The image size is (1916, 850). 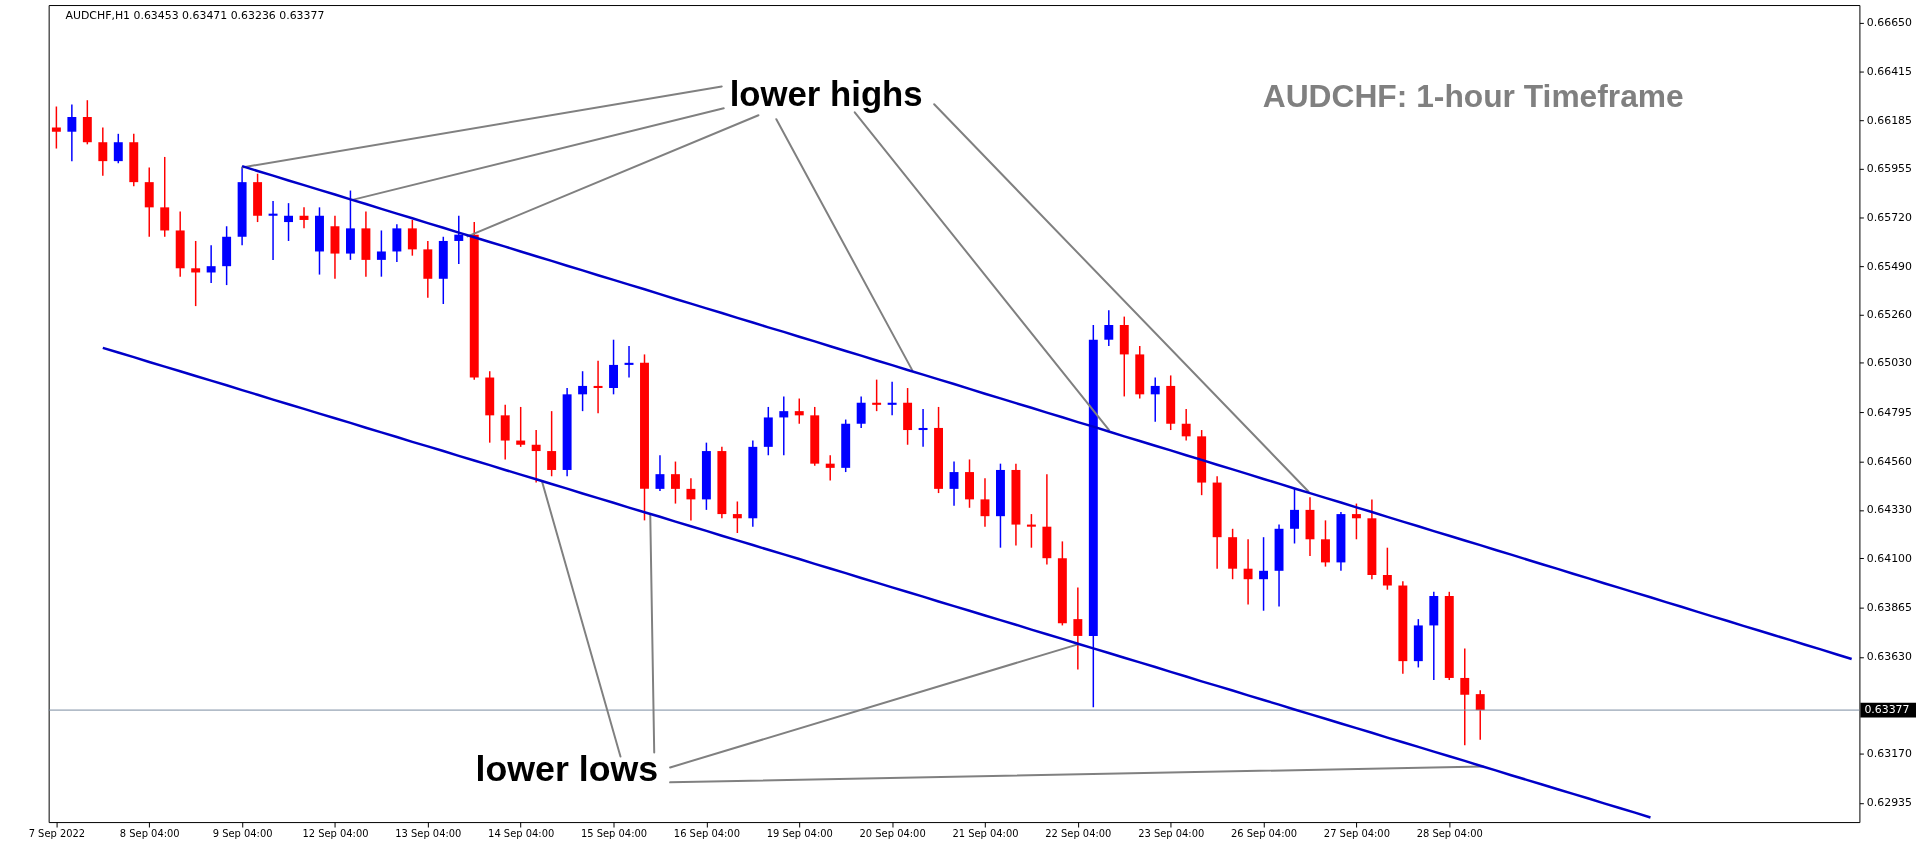 I want to click on y-tick-label: 0.62935, so click(x=1889, y=803).